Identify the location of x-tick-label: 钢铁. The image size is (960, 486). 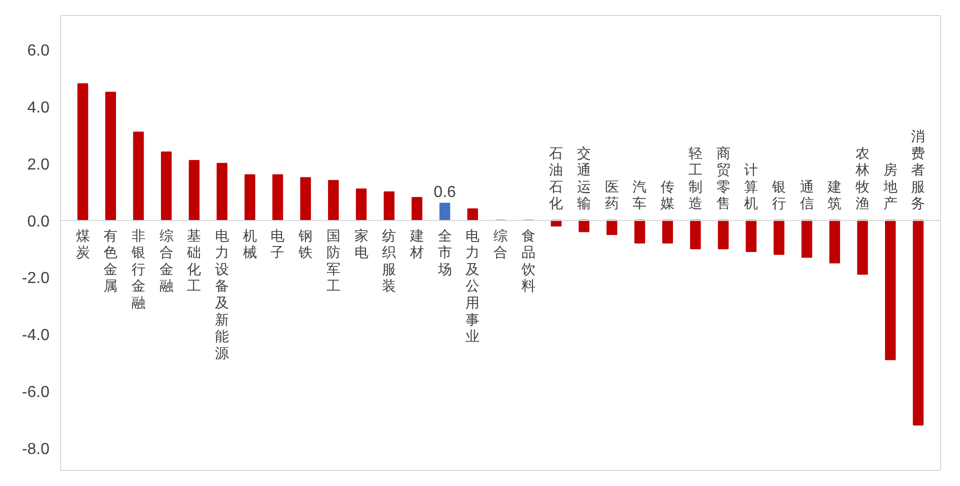
(305, 245).